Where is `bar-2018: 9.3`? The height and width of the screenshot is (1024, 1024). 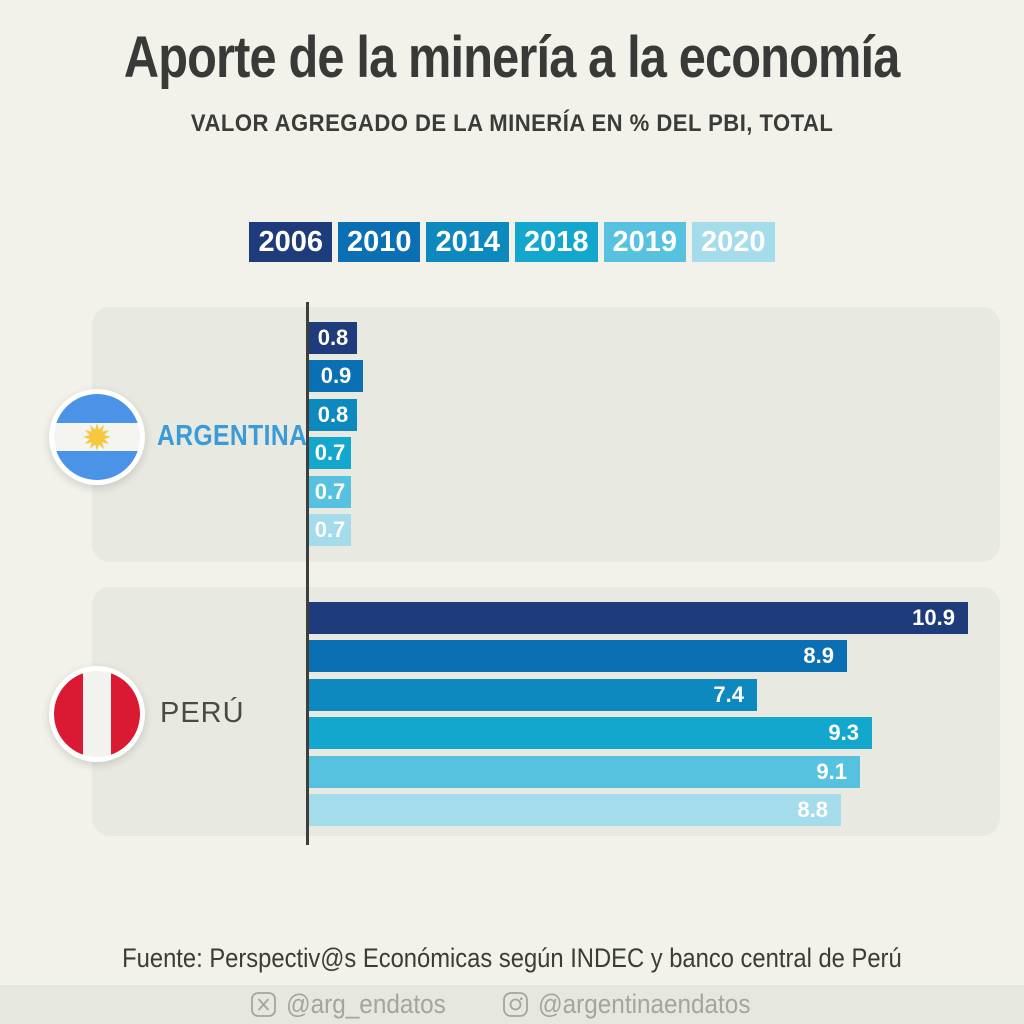 bar-2018: 9.3 is located at coordinates (590, 733).